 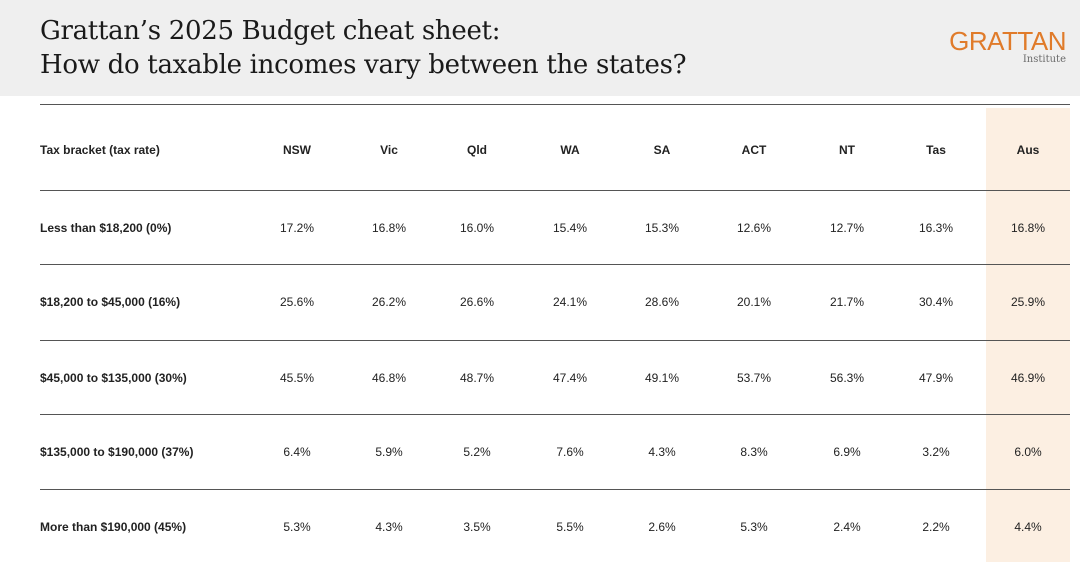 I want to click on aus-column-highlight, so click(x=1028, y=335).